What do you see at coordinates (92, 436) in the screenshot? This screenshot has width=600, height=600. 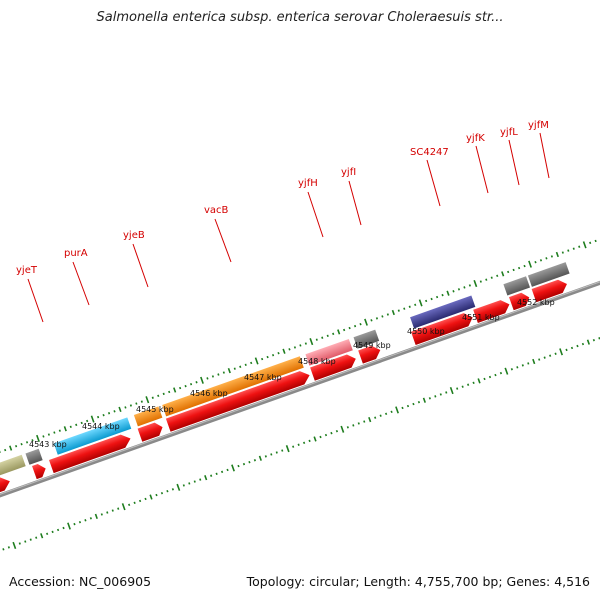 I see `feature-cyan-purA` at bounding box center [92, 436].